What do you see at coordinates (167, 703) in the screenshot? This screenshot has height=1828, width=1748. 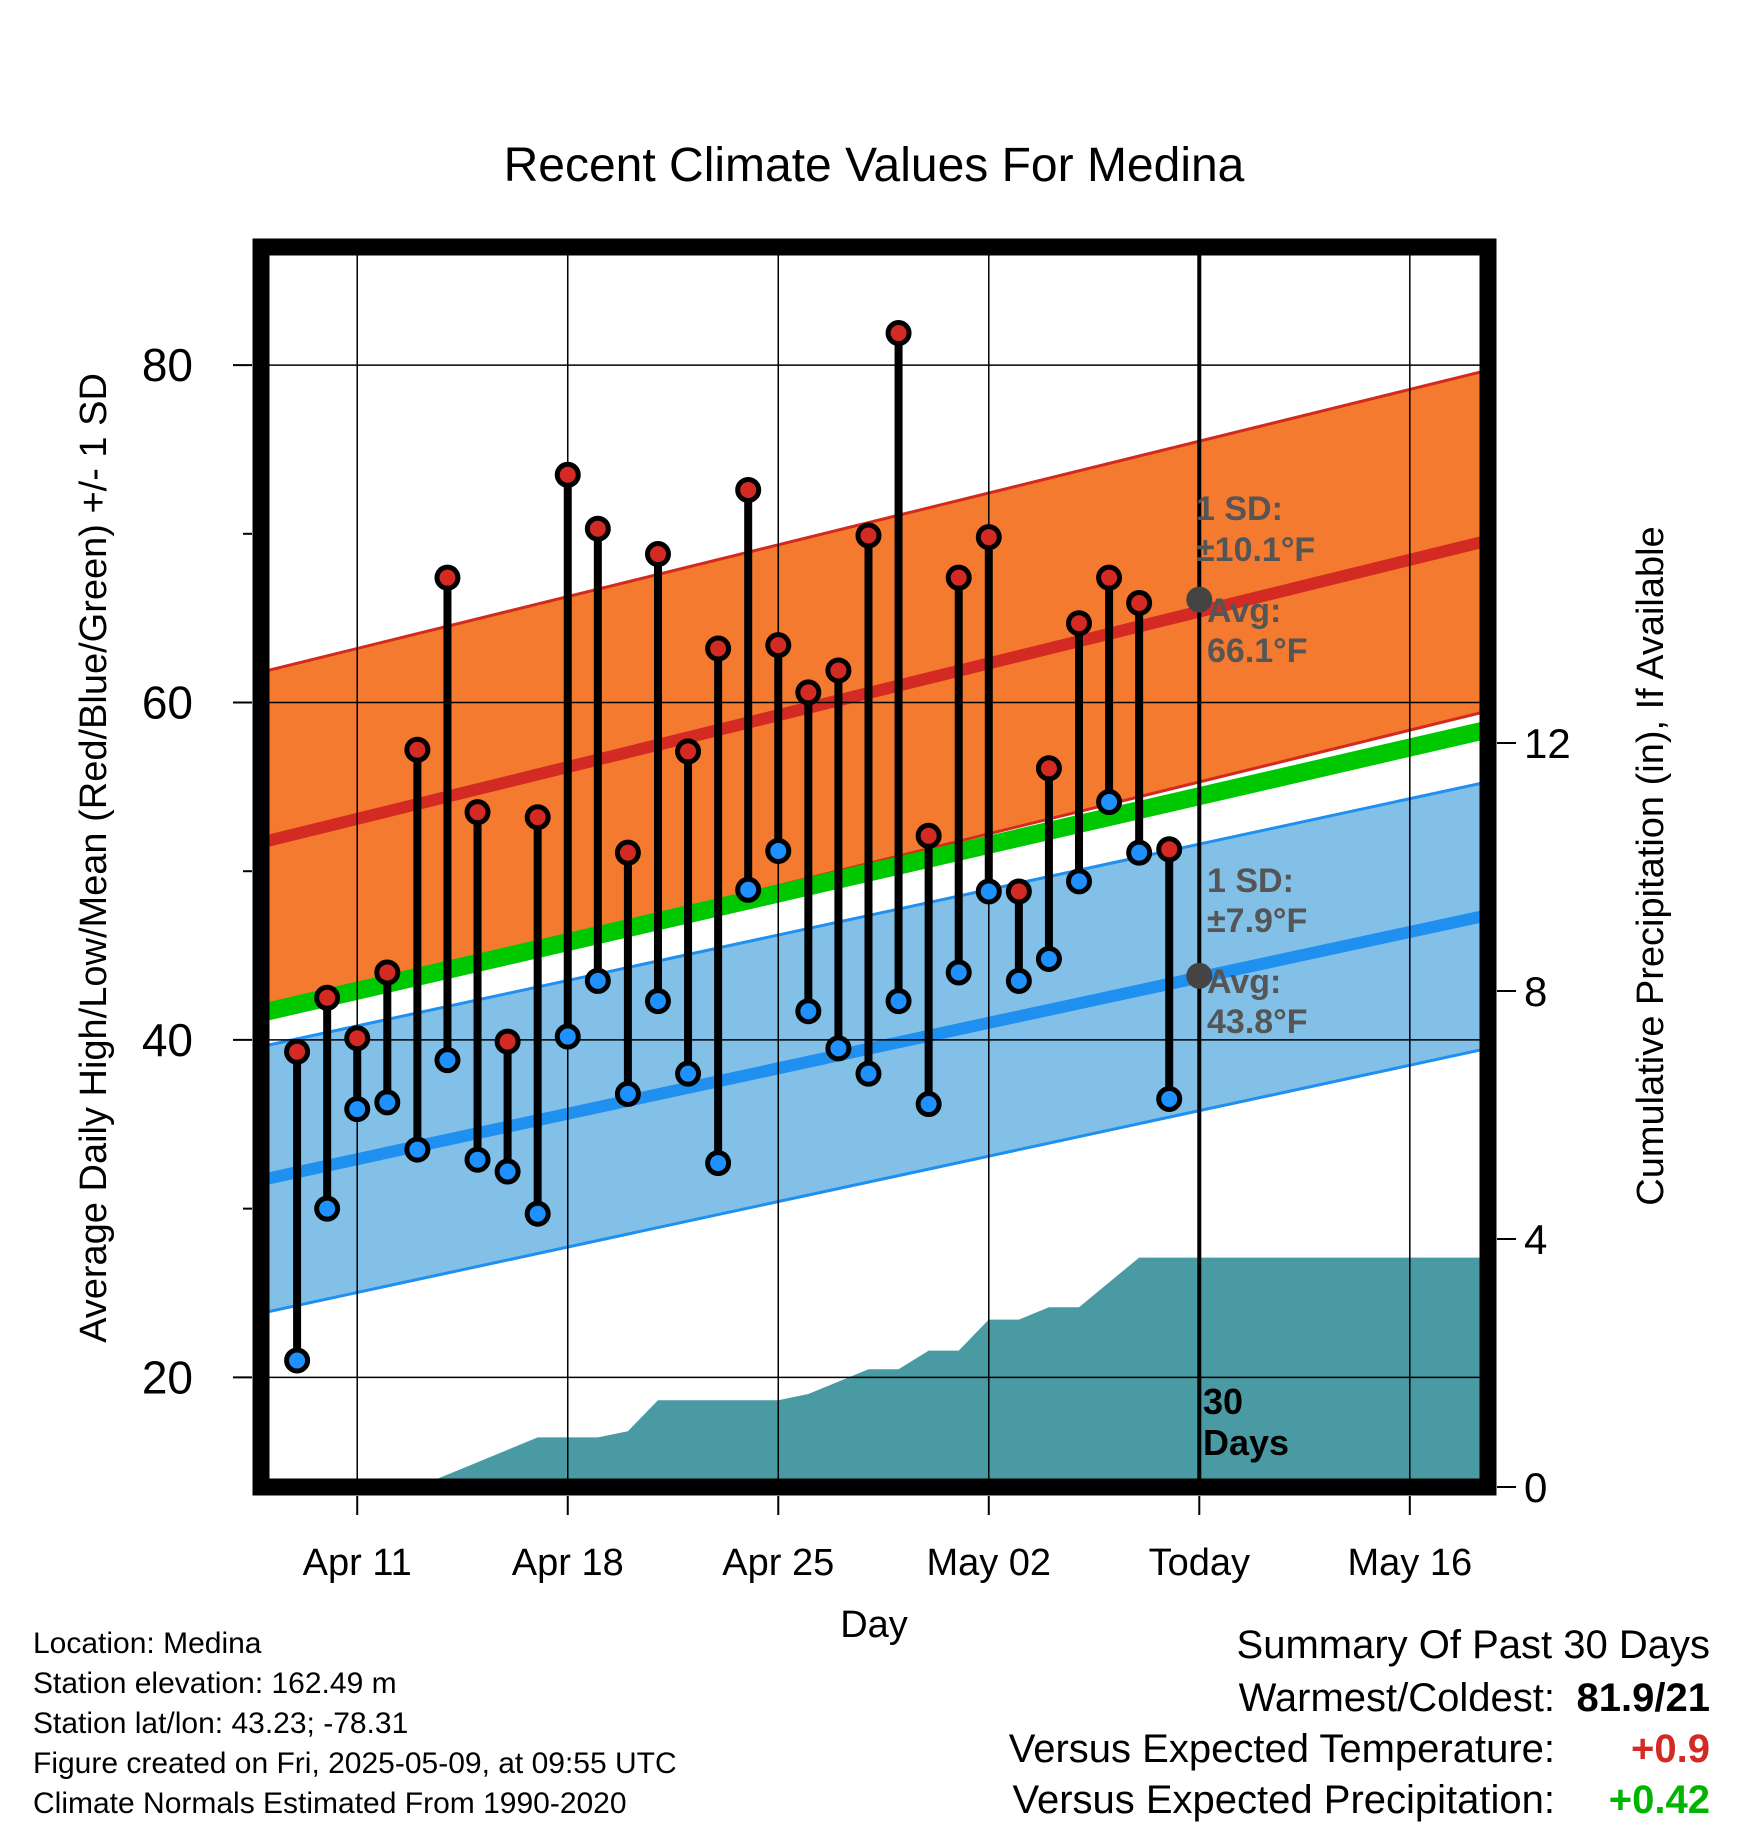 I see `y-left-tick-label: 60` at bounding box center [167, 703].